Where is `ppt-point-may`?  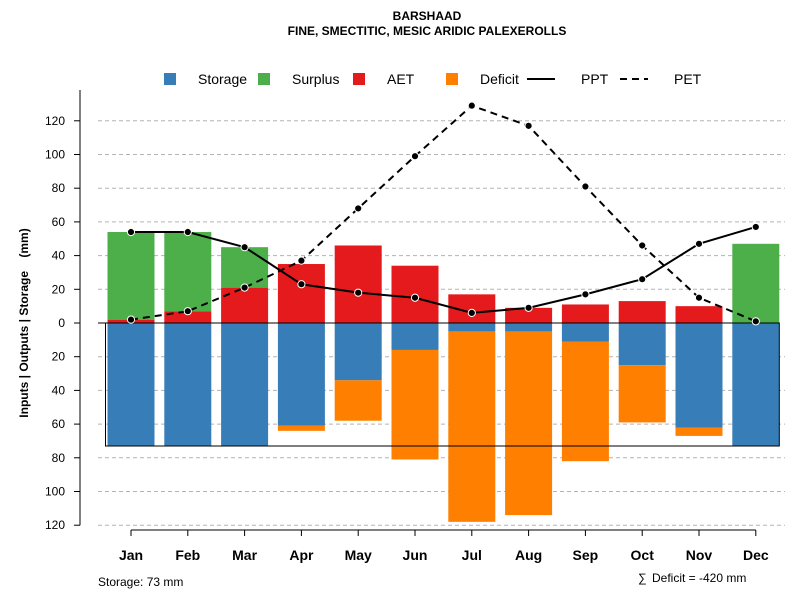
ppt-point-may is located at coordinates (358, 292).